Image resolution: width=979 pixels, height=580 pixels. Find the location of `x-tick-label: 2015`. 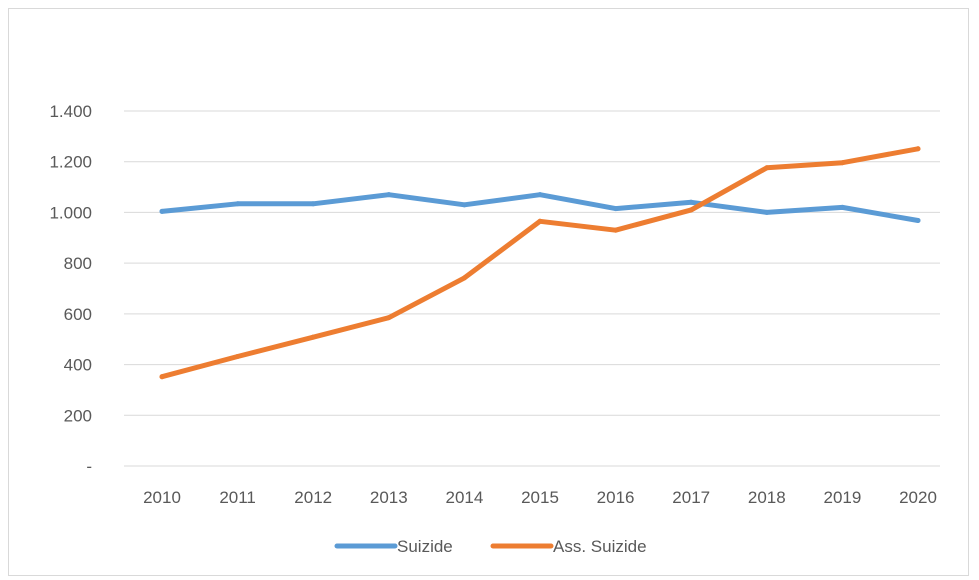

x-tick-label: 2015 is located at coordinates (540, 497).